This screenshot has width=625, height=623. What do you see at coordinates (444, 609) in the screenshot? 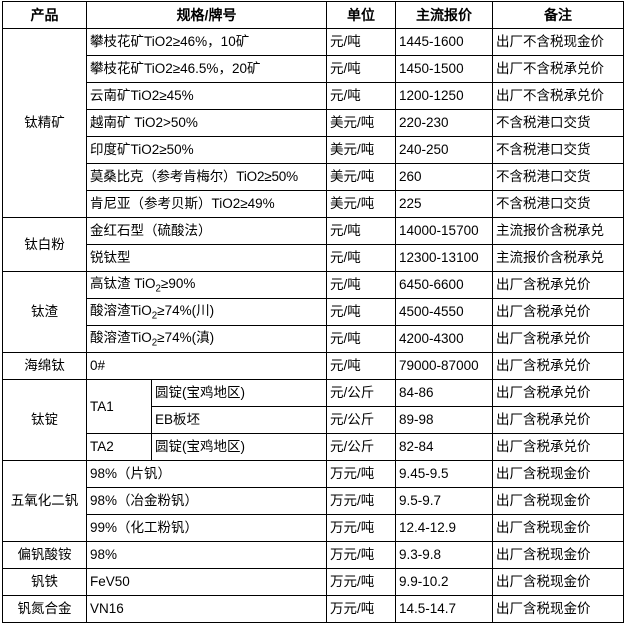
I see `price-value: 14.5-14.7` at bounding box center [444, 609].